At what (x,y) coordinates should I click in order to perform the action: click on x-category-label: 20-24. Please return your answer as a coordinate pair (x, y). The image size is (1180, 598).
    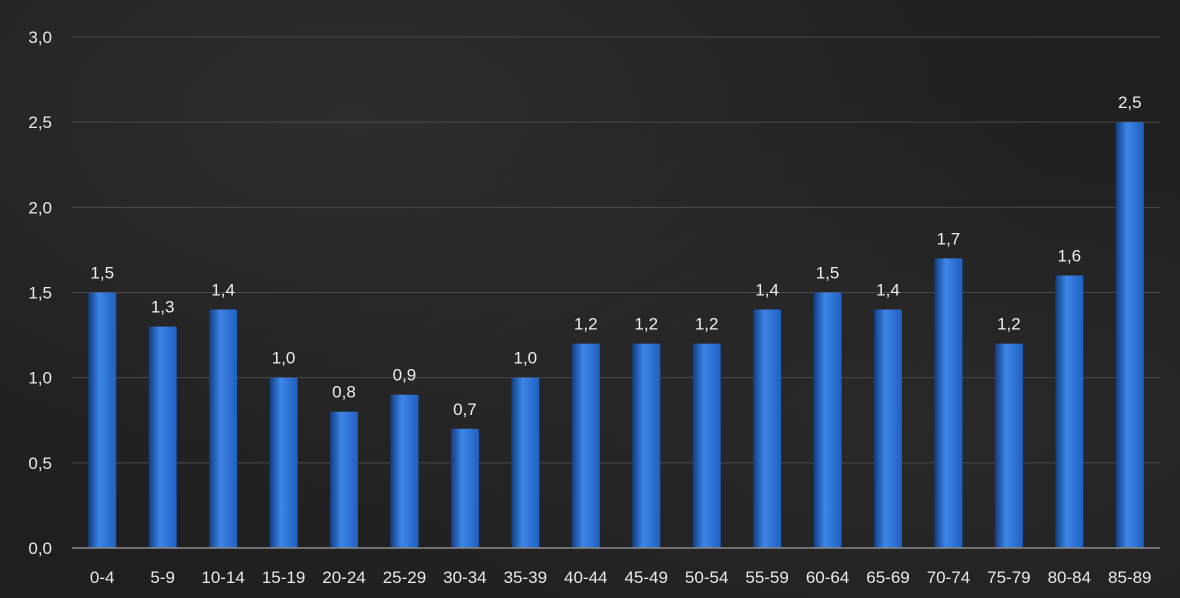
    Looking at the image, I should click on (343, 577).